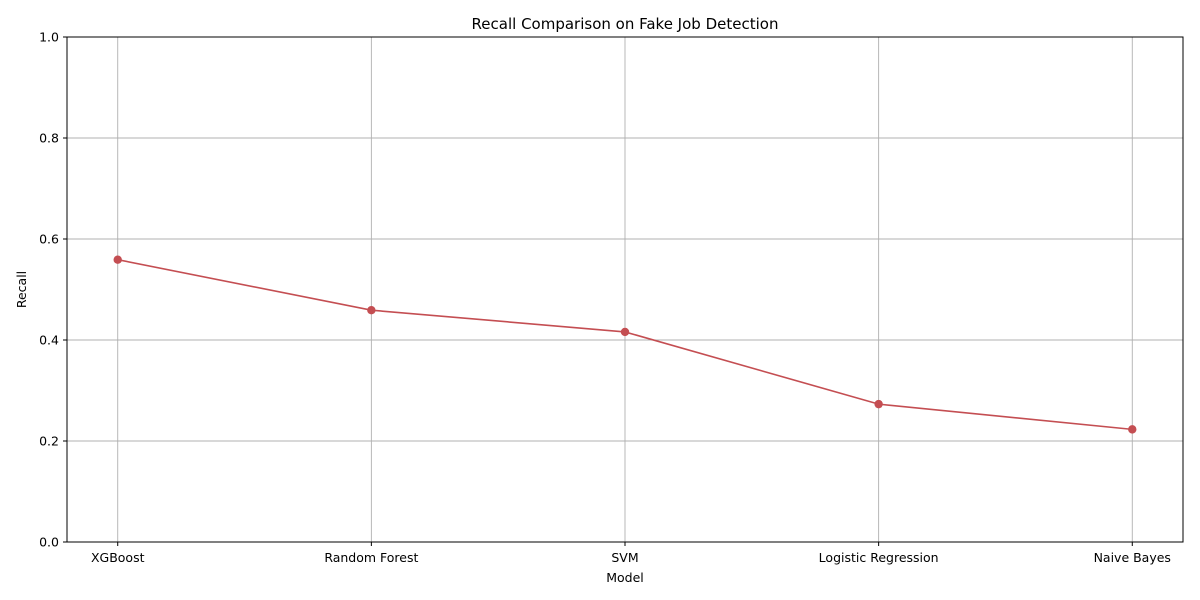 The image size is (1200, 600). Describe the element at coordinates (49, 441) in the screenshot. I see `y-tick-label: 0.2` at that location.